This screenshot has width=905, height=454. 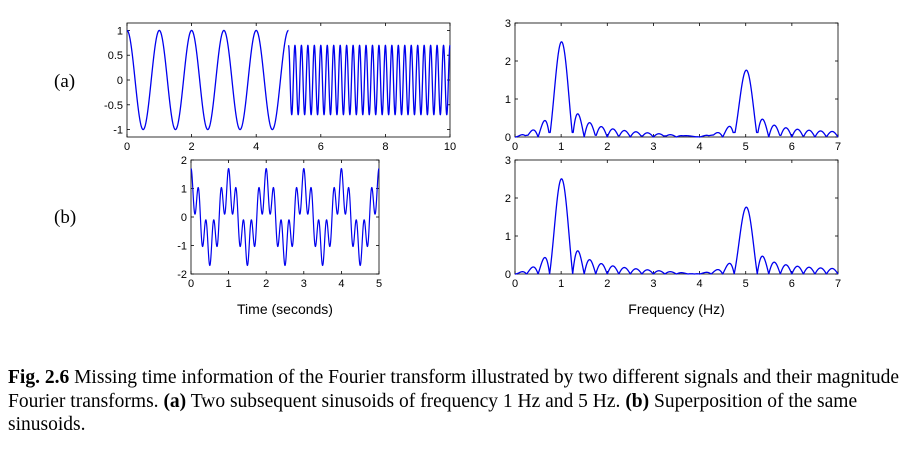 I want to click on b-freq-frame, so click(x=676, y=217).